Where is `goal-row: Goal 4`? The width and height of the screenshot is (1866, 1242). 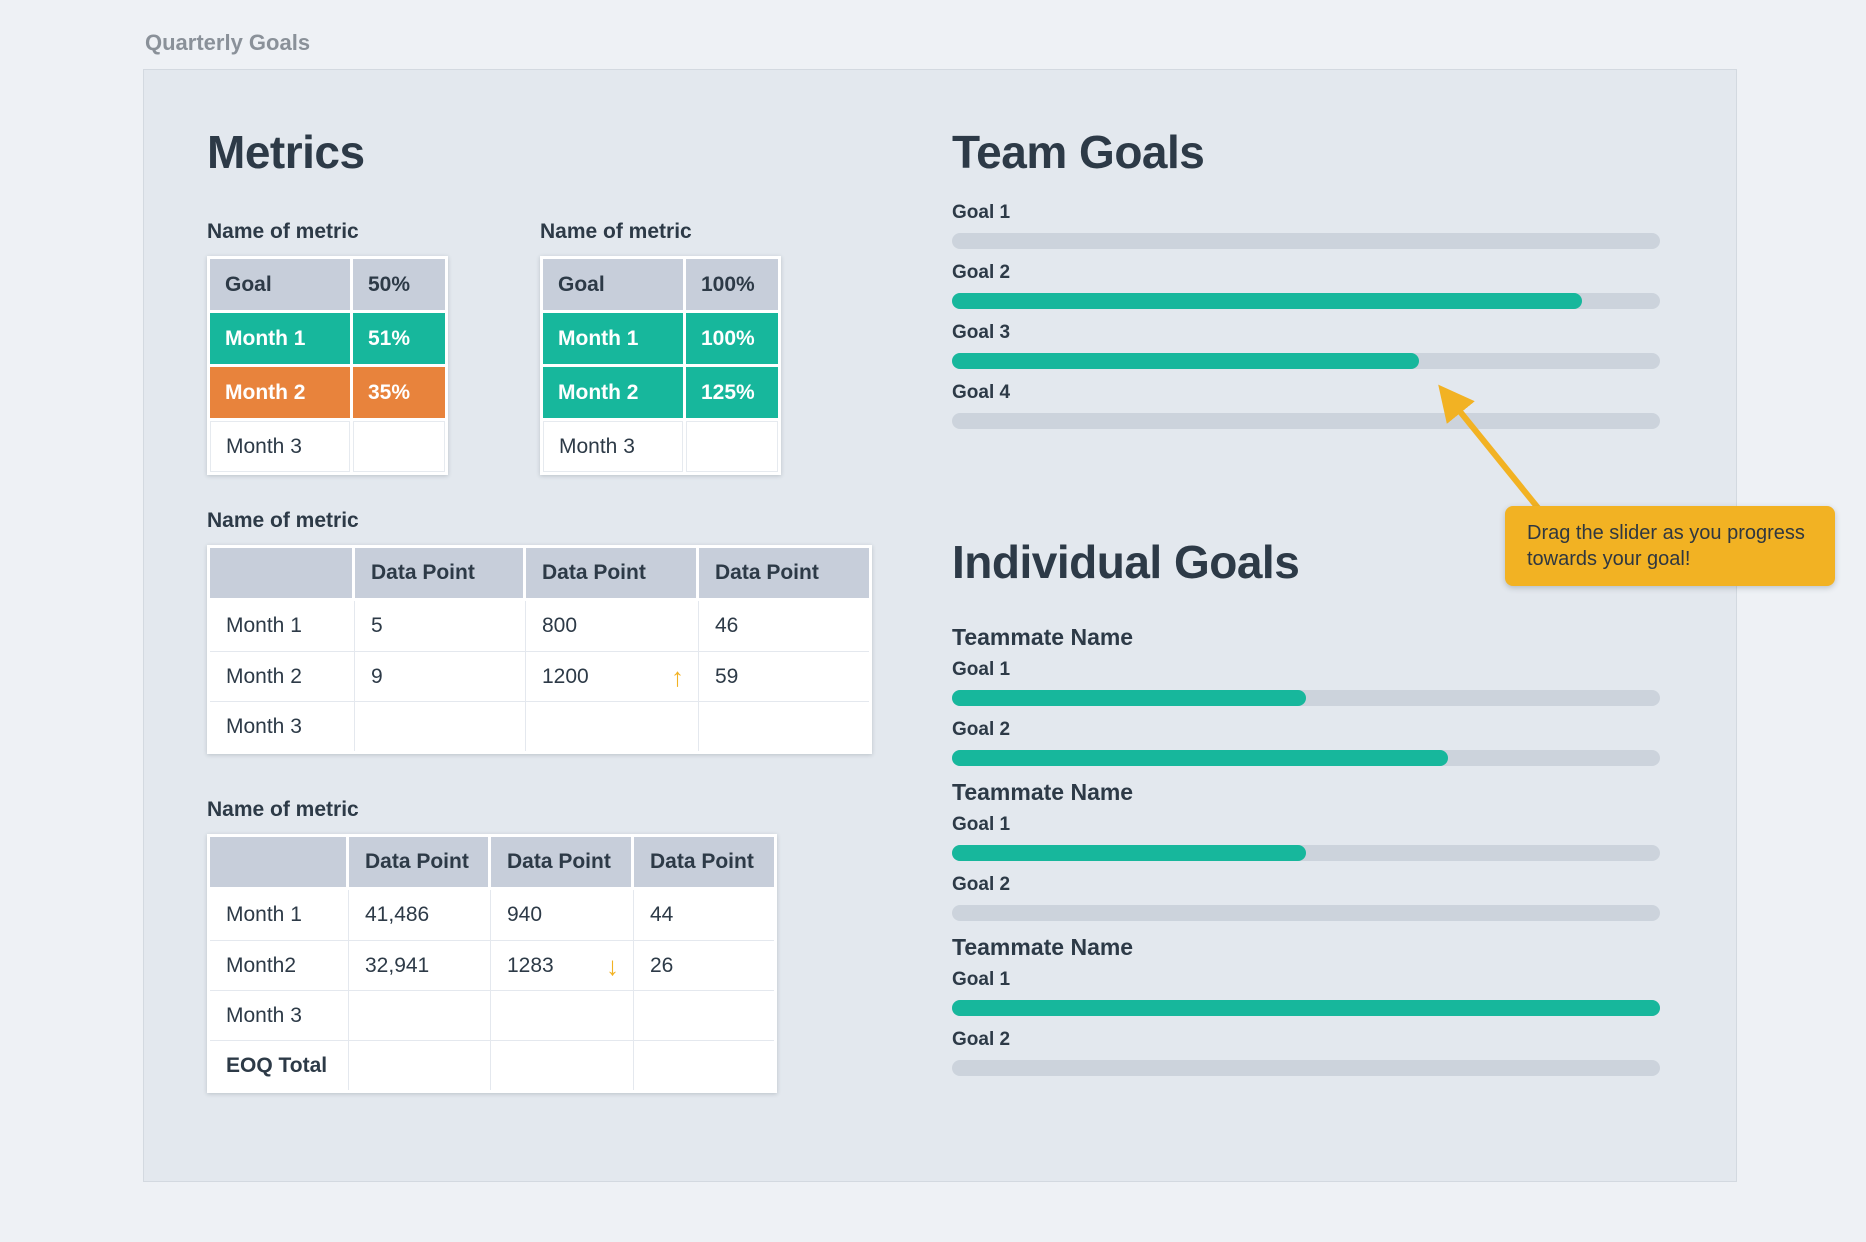 goal-row: Goal 4 is located at coordinates (1306, 405).